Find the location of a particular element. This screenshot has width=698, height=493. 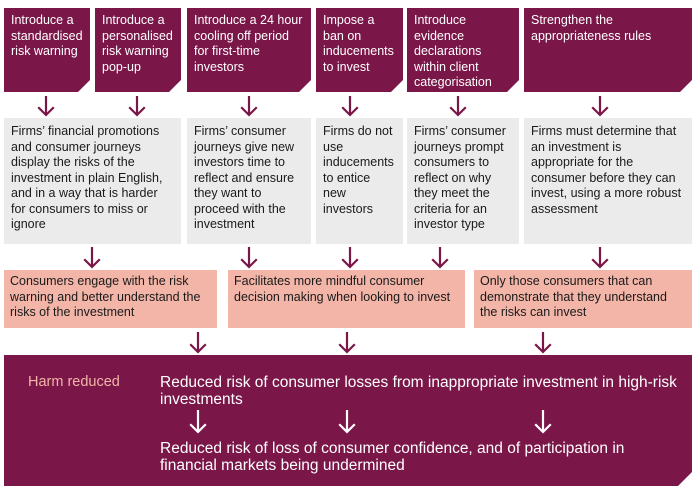

intervention-standardised-risk-warning: Introduce a standardised risk warning is located at coordinates (47, 50).